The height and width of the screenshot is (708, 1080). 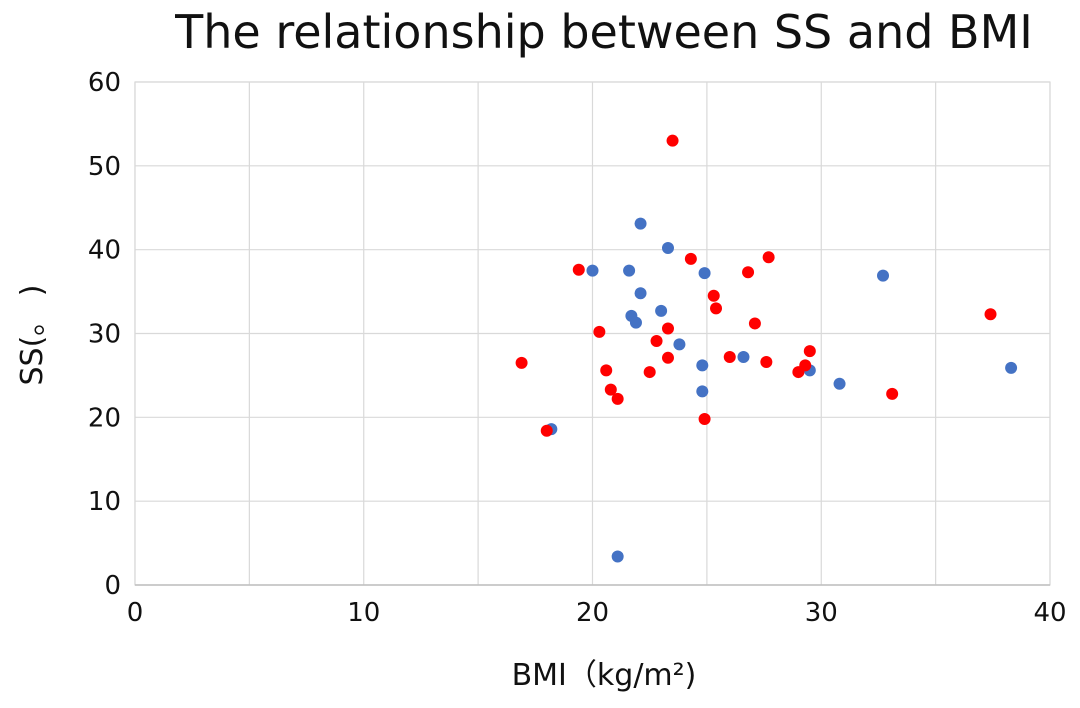 What do you see at coordinates (135, 613) in the screenshot?
I see `x-tick-label: 0` at bounding box center [135, 613].